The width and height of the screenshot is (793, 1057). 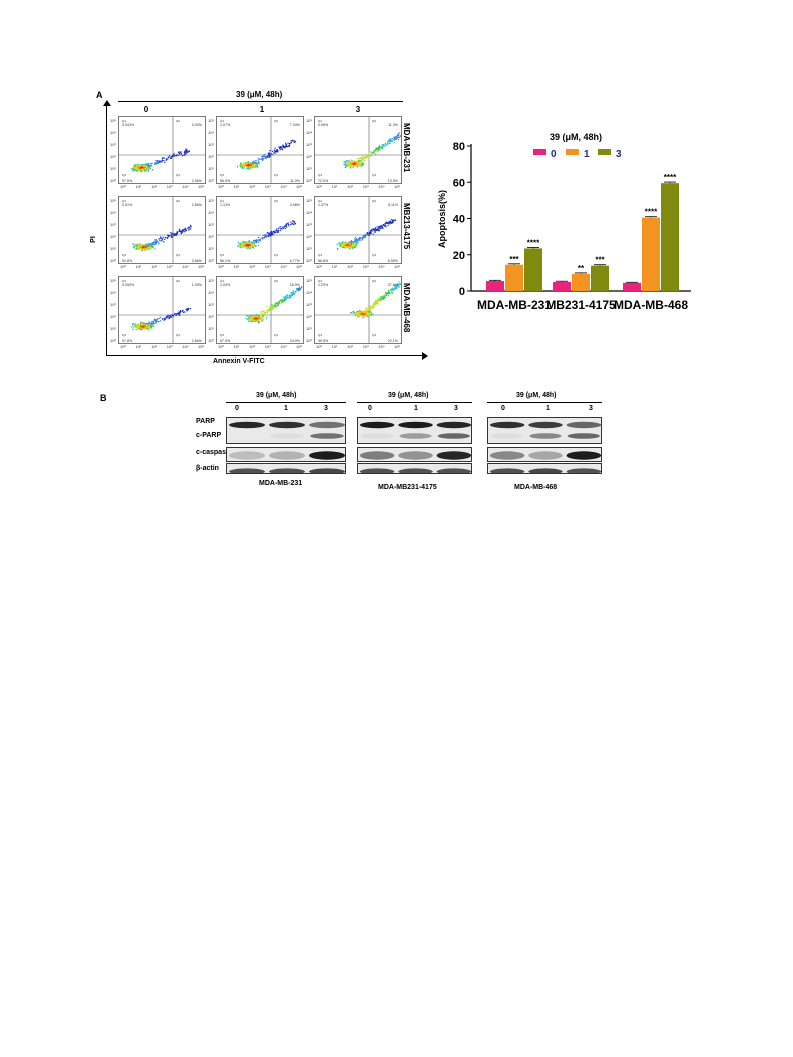 I want to click on wb-lane-label: 3, so click(x=591, y=408).